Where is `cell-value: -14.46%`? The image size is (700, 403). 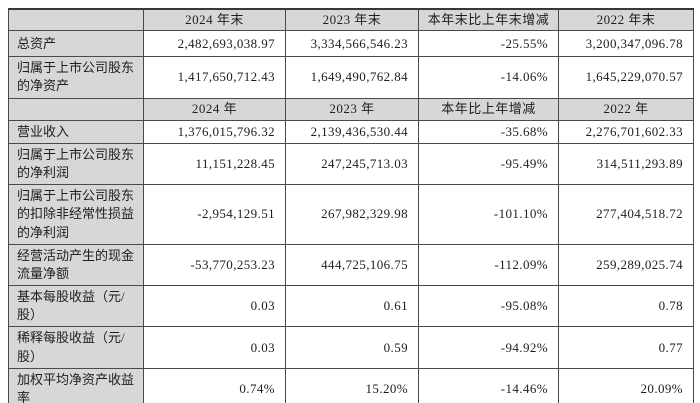
cell-value: -14.46% is located at coordinates (488, 385).